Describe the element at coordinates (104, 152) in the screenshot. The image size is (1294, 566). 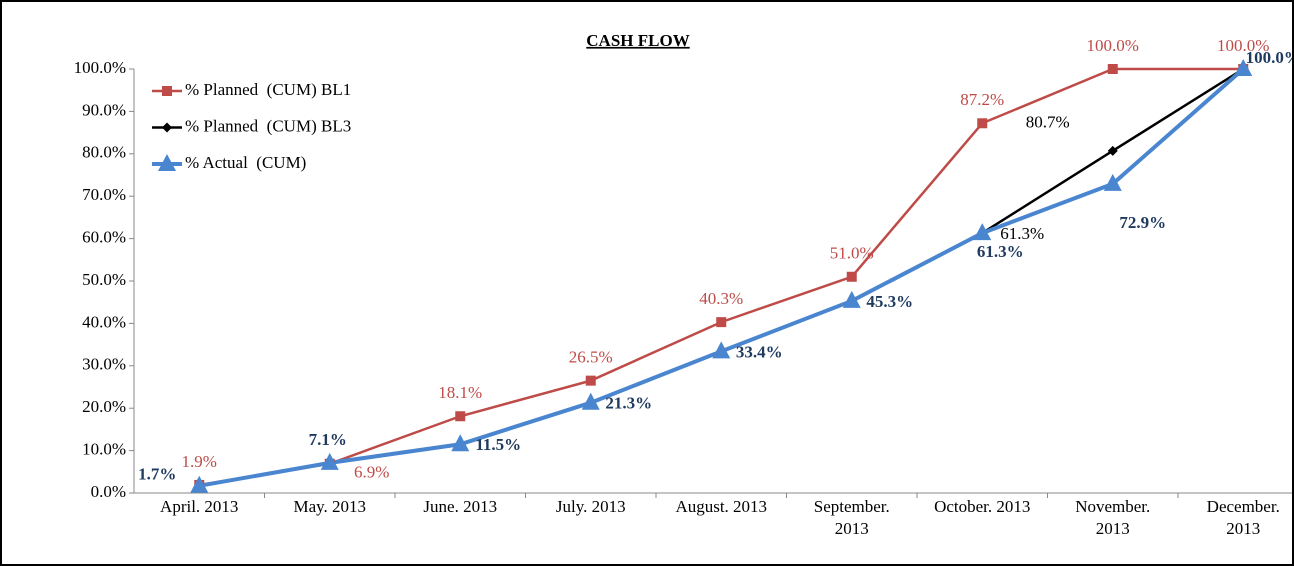
I see `y-tick-label: 80.0%` at that location.